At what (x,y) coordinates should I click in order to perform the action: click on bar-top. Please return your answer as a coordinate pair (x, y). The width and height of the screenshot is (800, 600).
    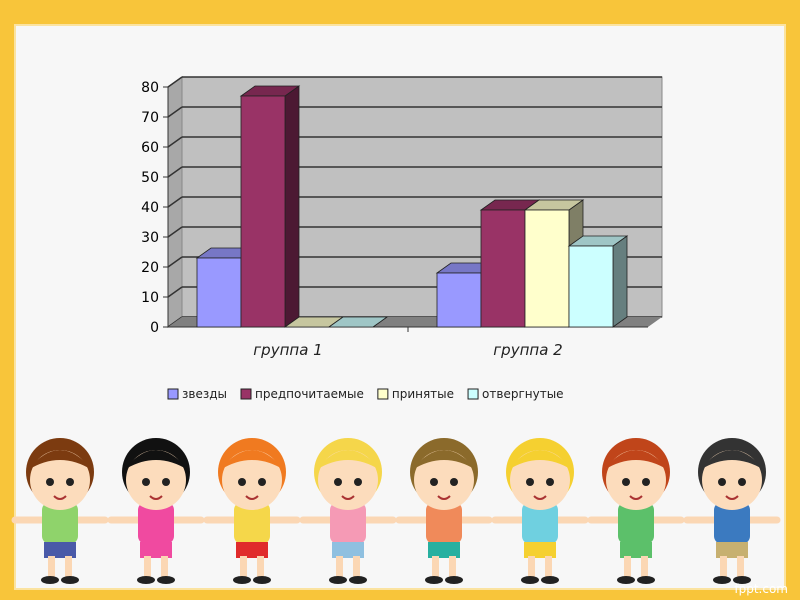
    Looking at the image, I should click on (358, 322).